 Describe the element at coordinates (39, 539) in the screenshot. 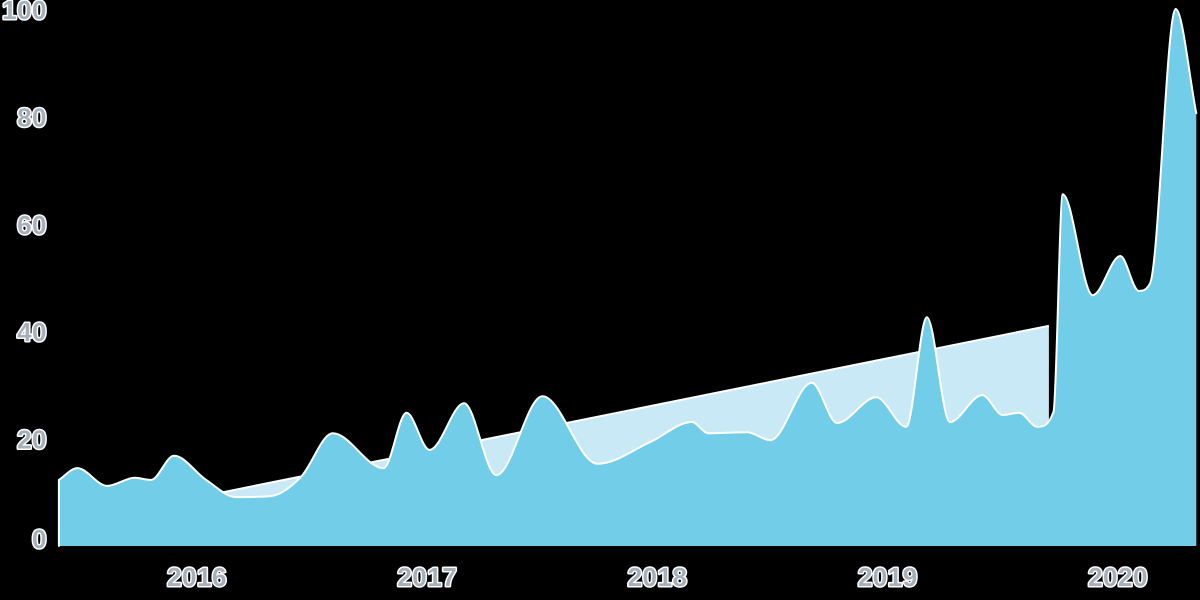

I see `y-axis-label-0: 0` at that location.